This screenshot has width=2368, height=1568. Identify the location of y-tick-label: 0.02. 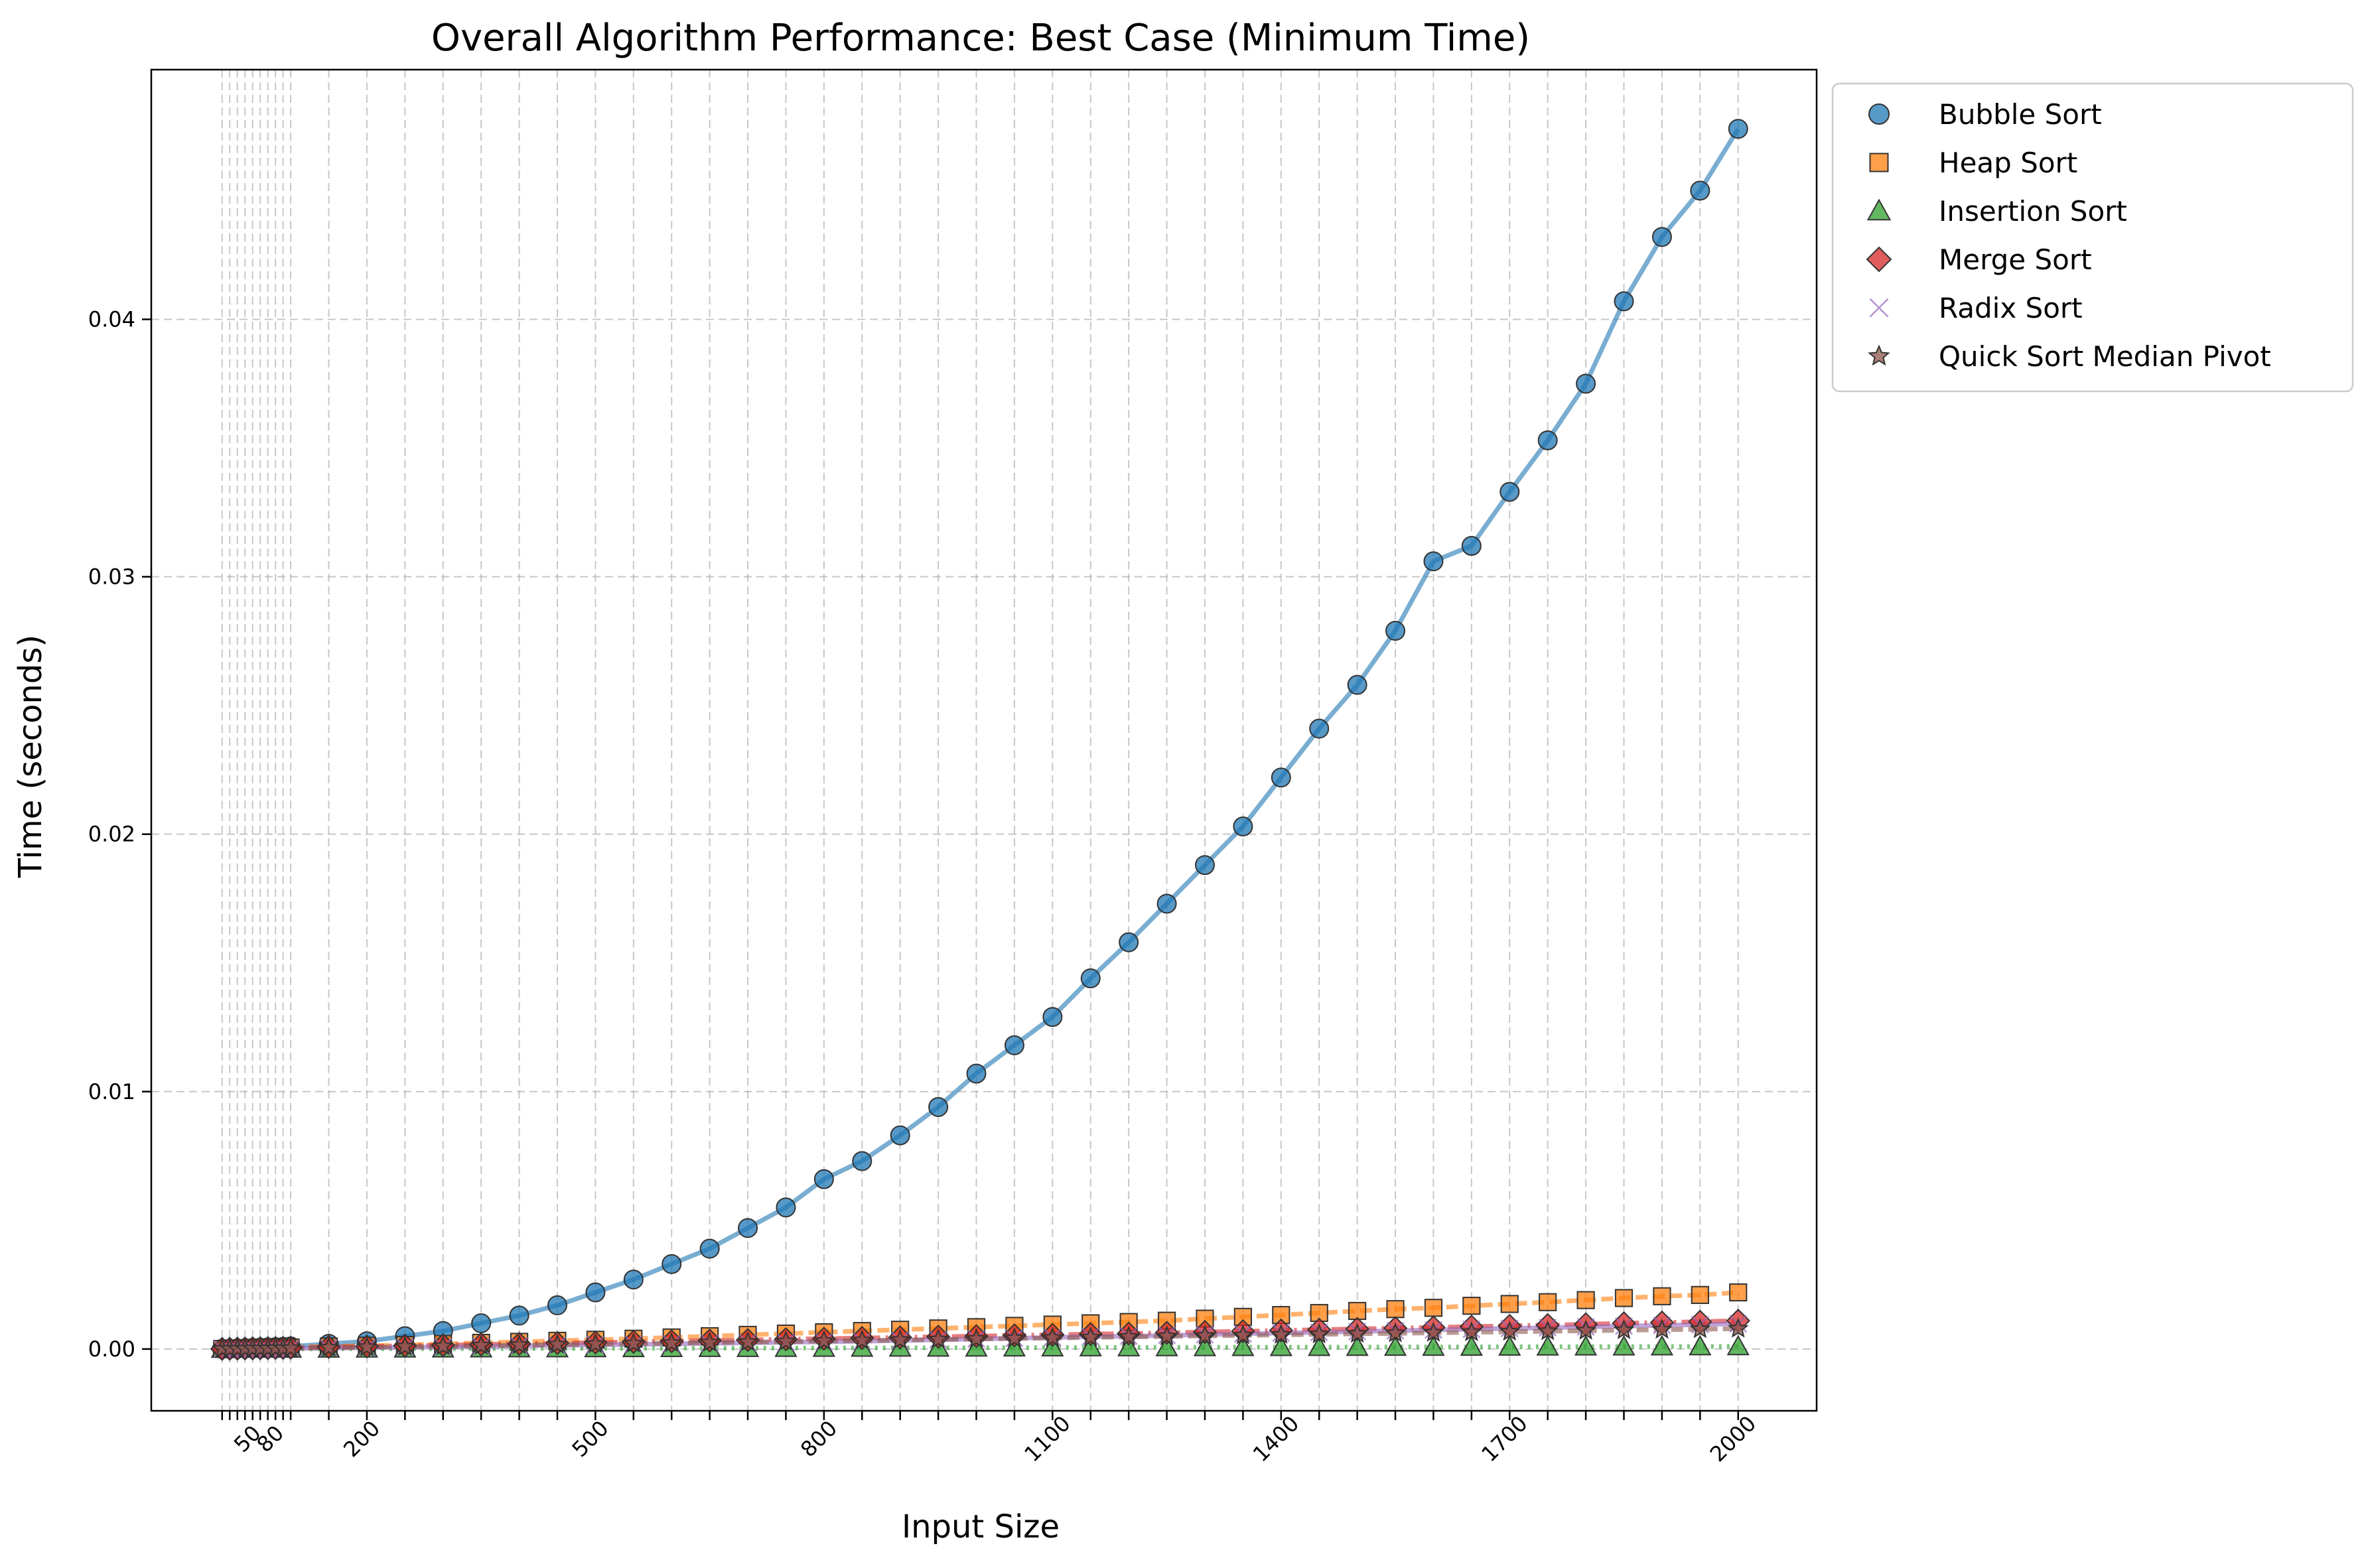
(111, 835).